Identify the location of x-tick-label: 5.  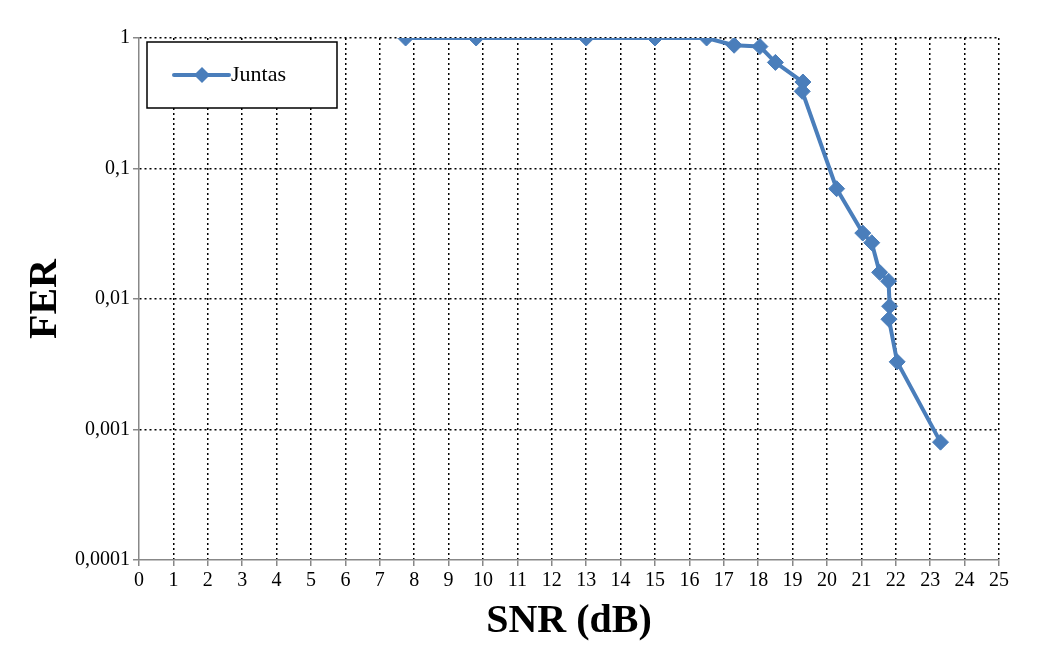
(311, 579).